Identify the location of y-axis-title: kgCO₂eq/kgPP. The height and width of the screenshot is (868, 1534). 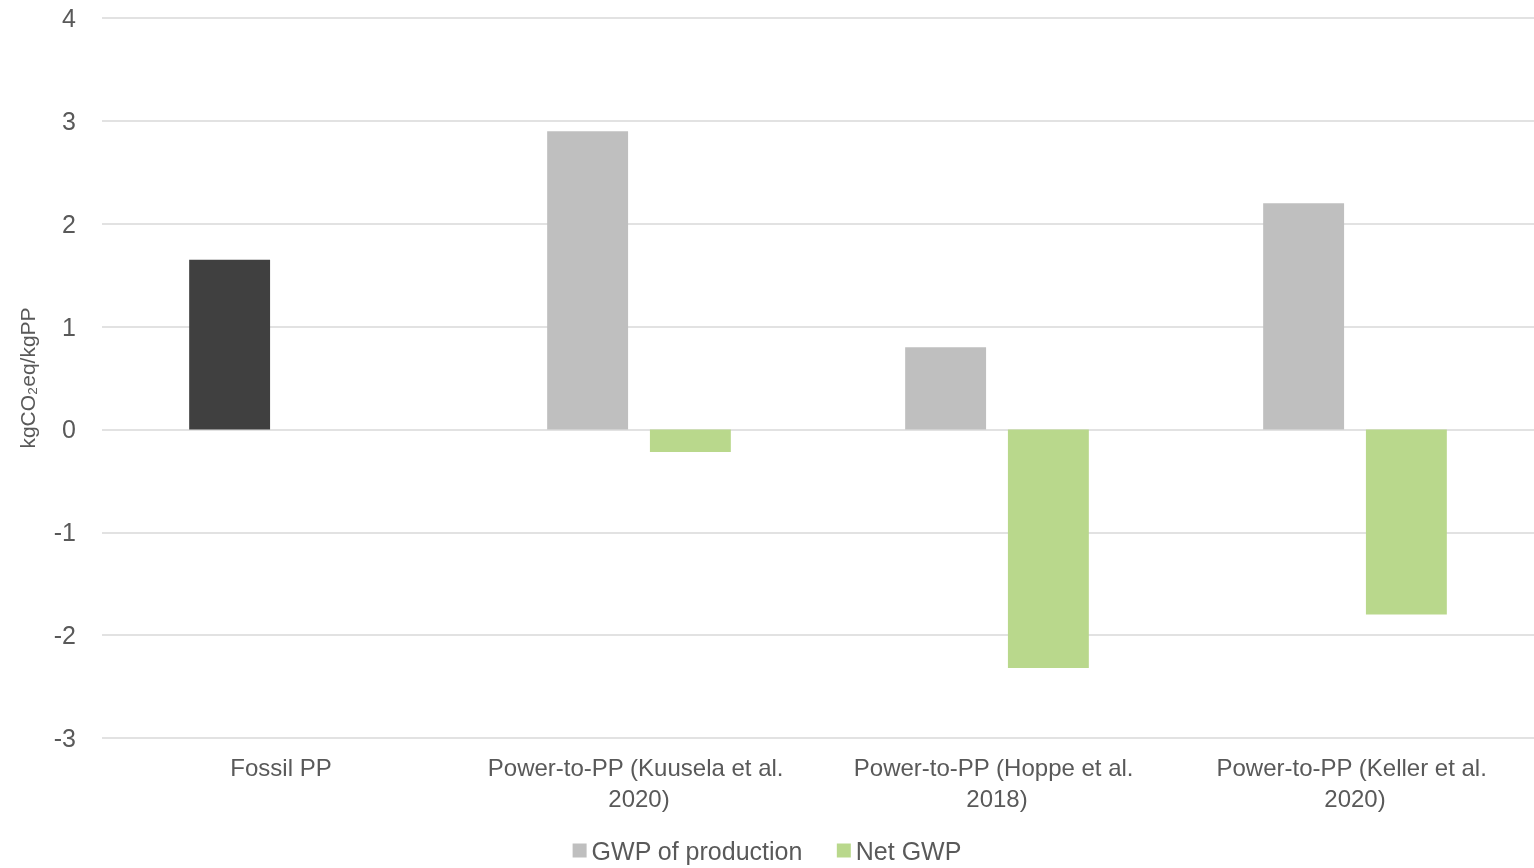
(27, 378).